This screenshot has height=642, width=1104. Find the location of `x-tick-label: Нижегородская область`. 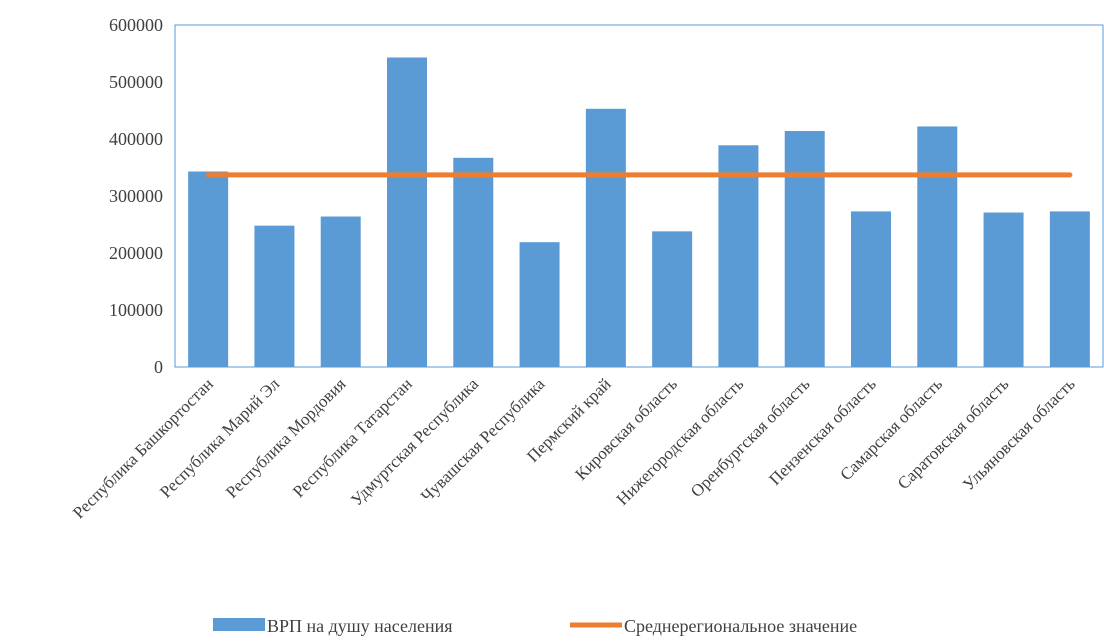

x-tick-label: Нижегородская область is located at coordinates (680, 441).